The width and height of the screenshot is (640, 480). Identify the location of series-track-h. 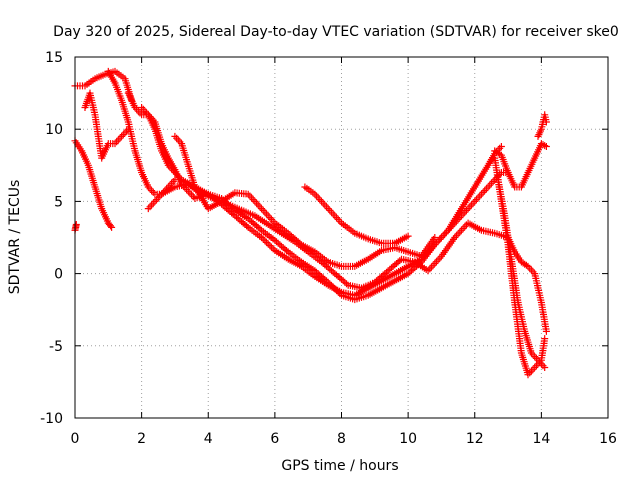
(328, 236).